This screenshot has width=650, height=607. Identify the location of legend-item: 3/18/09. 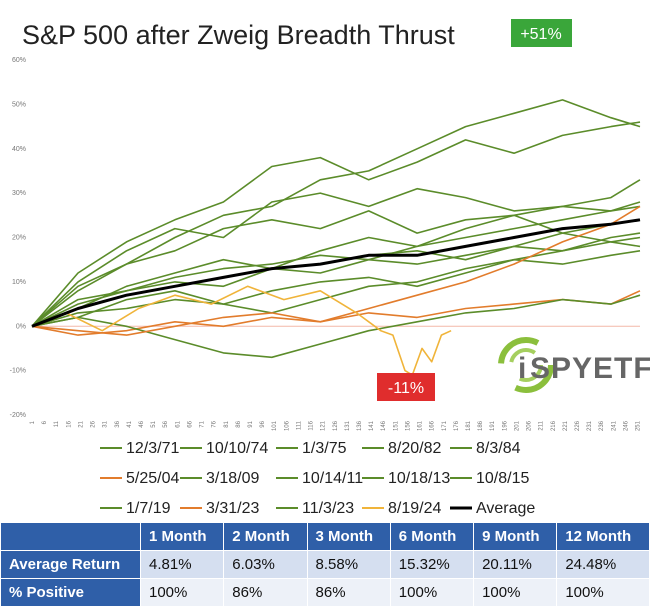
(219, 478).